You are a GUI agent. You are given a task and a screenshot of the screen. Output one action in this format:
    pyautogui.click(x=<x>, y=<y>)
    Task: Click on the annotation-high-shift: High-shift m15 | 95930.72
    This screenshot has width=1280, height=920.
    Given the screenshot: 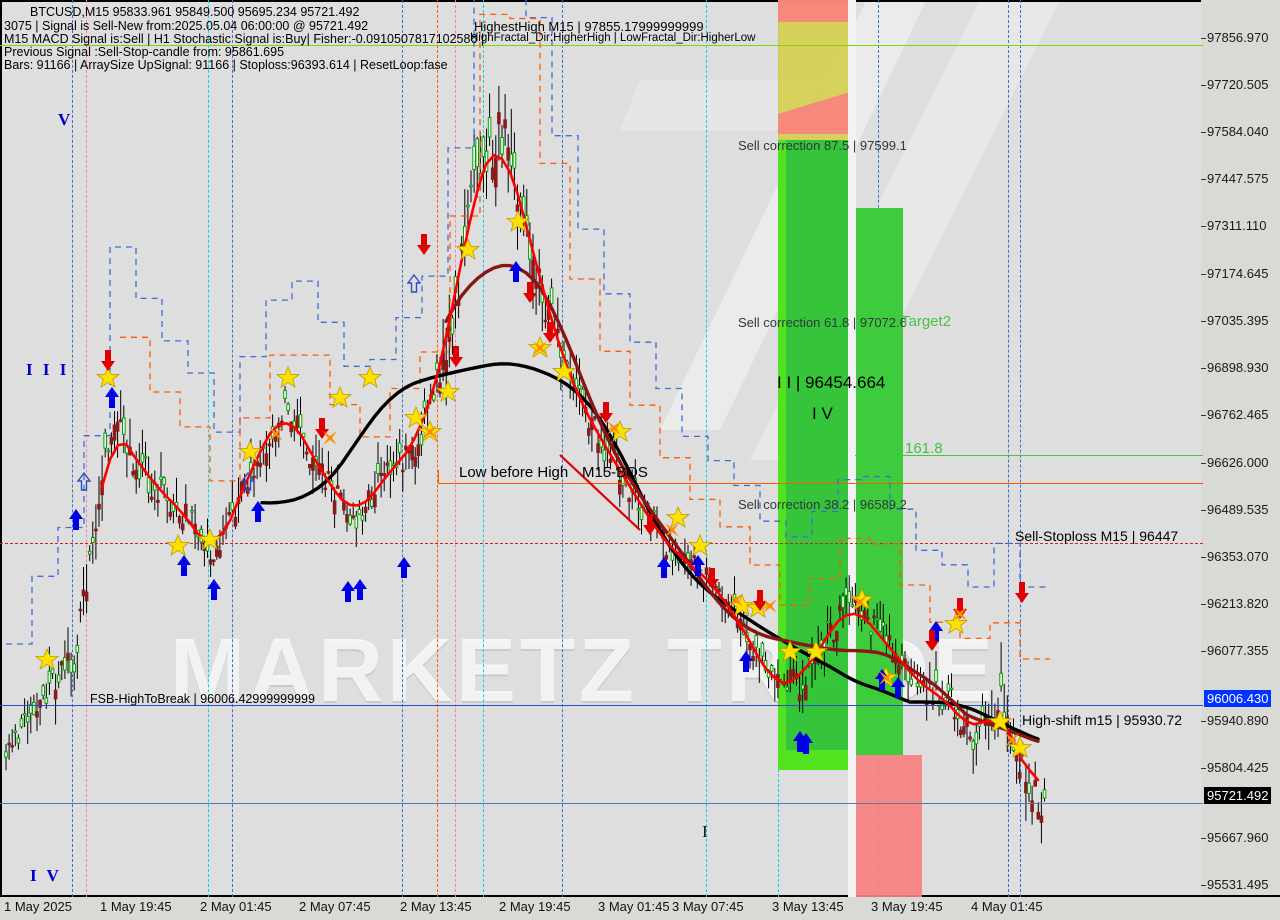 What is the action you would take?
    pyautogui.click(x=1102, y=720)
    